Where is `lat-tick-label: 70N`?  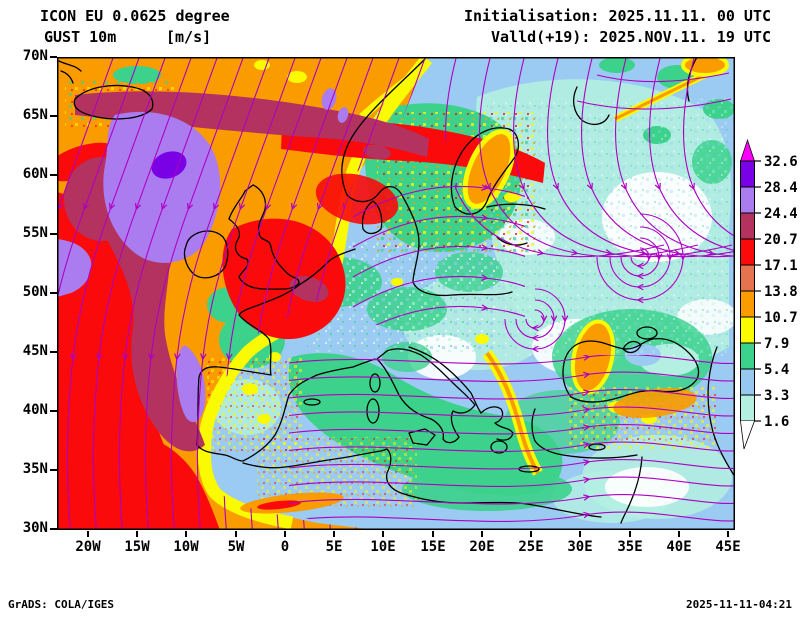 lat-tick-label: 70N is located at coordinates (35, 56).